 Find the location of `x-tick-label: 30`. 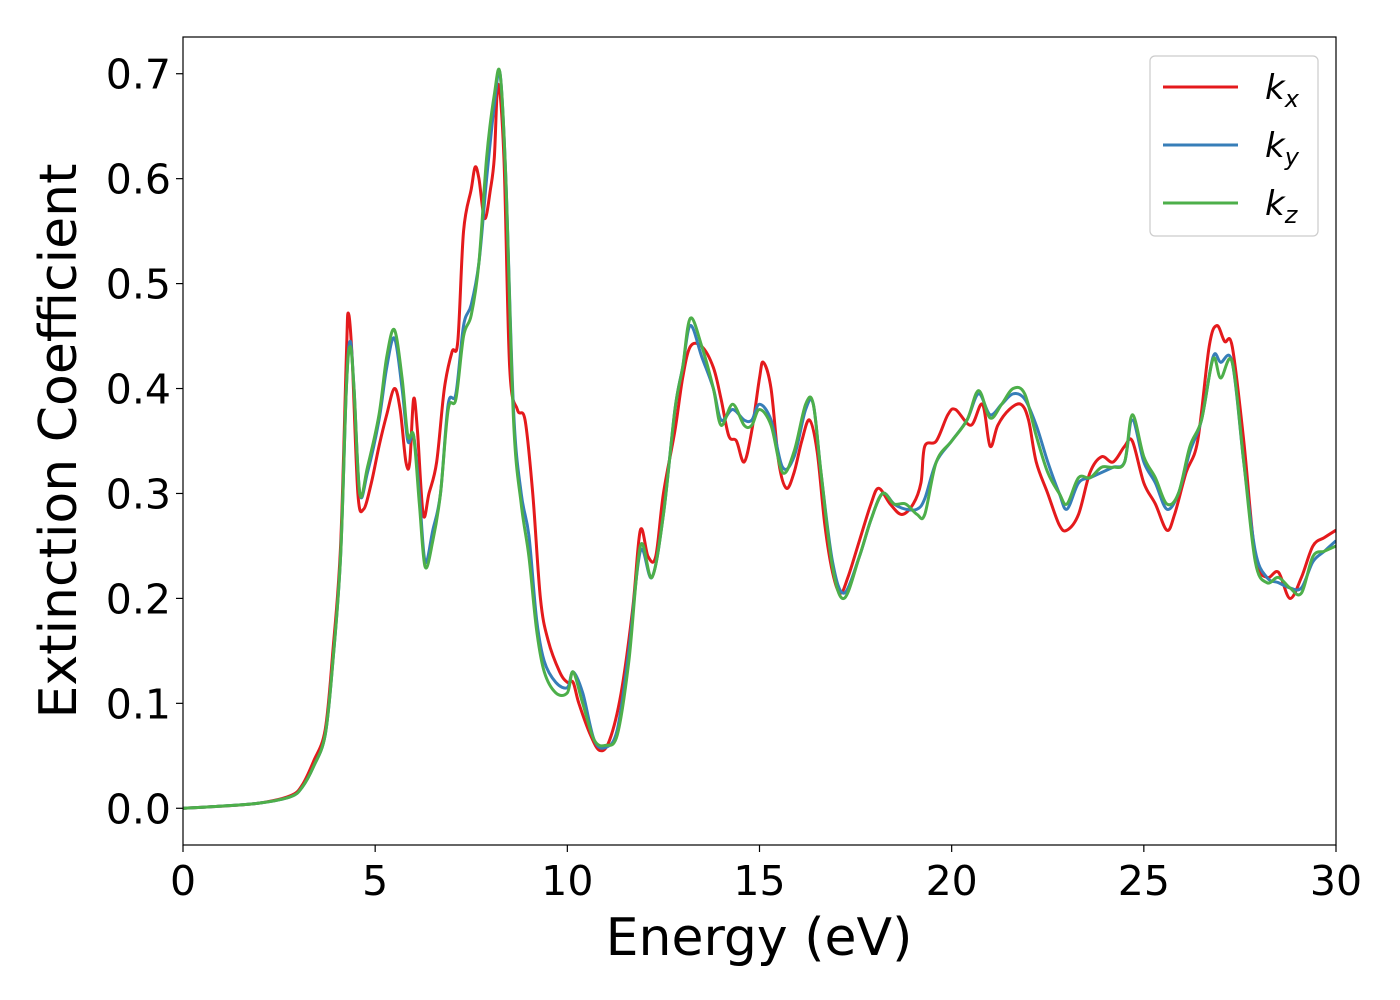

x-tick-label: 30 is located at coordinates (1336, 881).